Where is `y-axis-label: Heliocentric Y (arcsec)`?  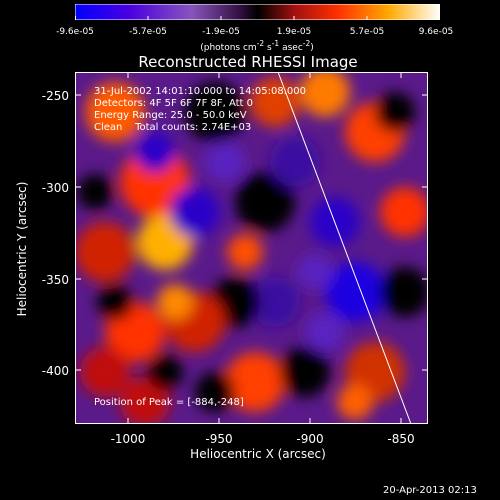 y-axis-label: Heliocentric Y (arcsec) is located at coordinates (22, 249).